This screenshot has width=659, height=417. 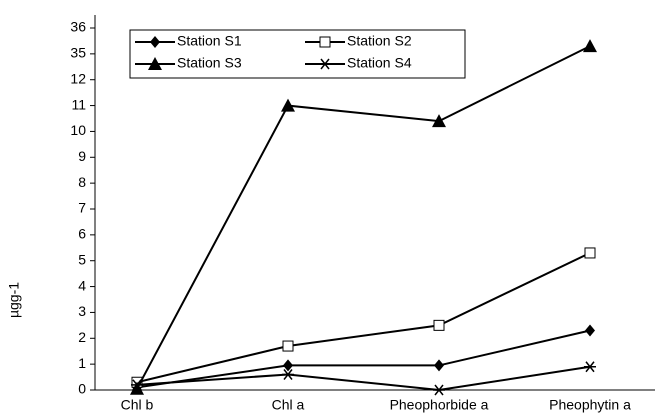 What do you see at coordinates (82, 311) in the screenshot?
I see `y-tick-label: 3` at bounding box center [82, 311].